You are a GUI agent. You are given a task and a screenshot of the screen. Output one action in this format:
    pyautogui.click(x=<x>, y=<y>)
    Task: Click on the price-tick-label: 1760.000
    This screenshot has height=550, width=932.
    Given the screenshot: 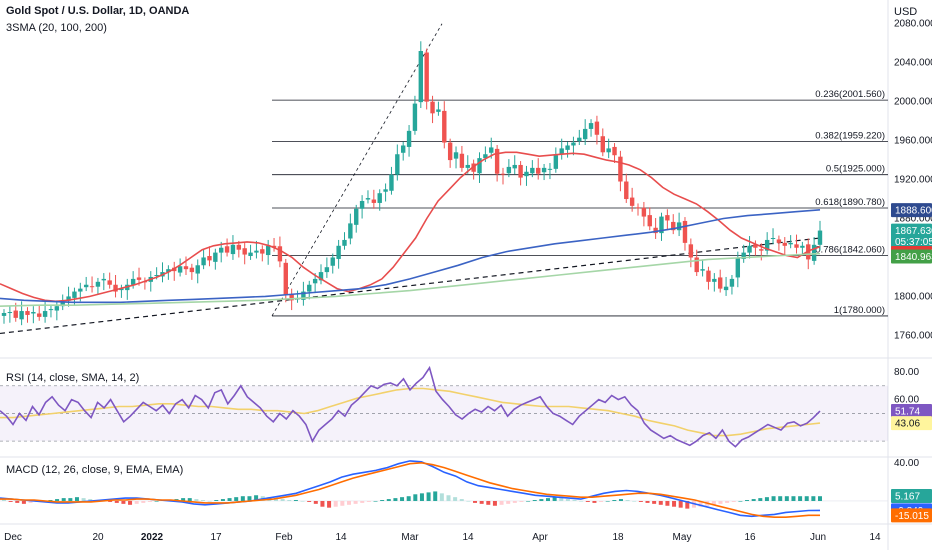 What is the action you would take?
    pyautogui.click(x=913, y=335)
    